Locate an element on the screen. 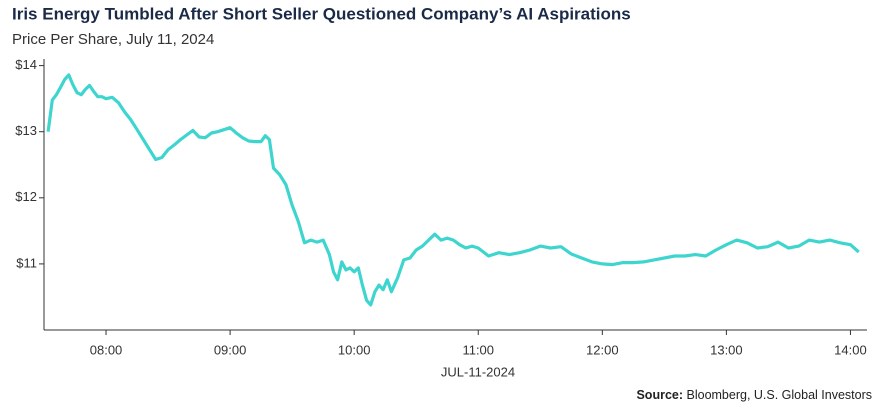 The width and height of the screenshot is (886, 408). x-tick-label: 08:00 is located at coordinates (106, 349).